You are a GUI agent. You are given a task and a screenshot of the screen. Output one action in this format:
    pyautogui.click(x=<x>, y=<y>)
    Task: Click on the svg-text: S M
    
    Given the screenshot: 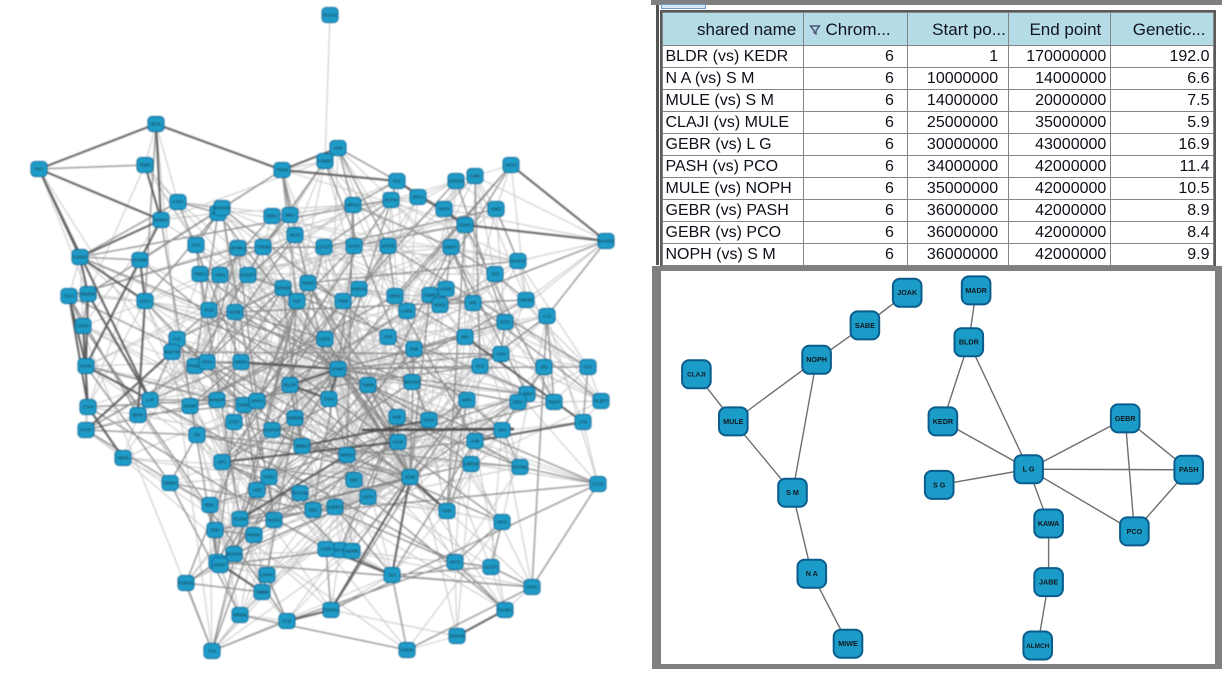 What is the action you would take?
    pyautogui.click(x=792, y=492)
    